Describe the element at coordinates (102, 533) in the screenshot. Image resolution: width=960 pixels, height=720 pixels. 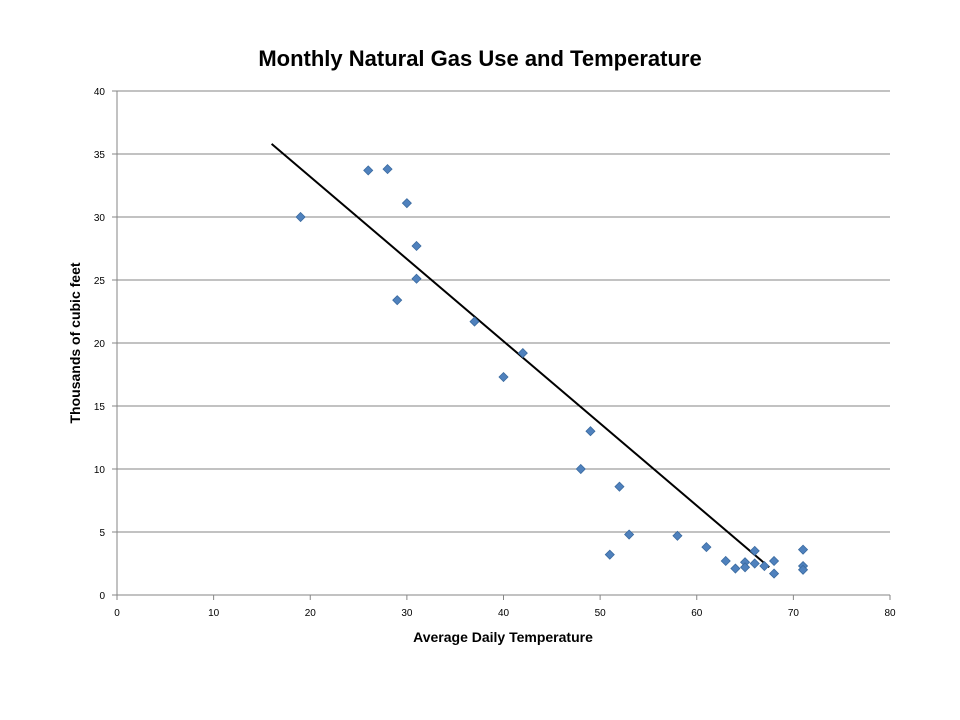
I see `y-tick-label: 5` at that location.